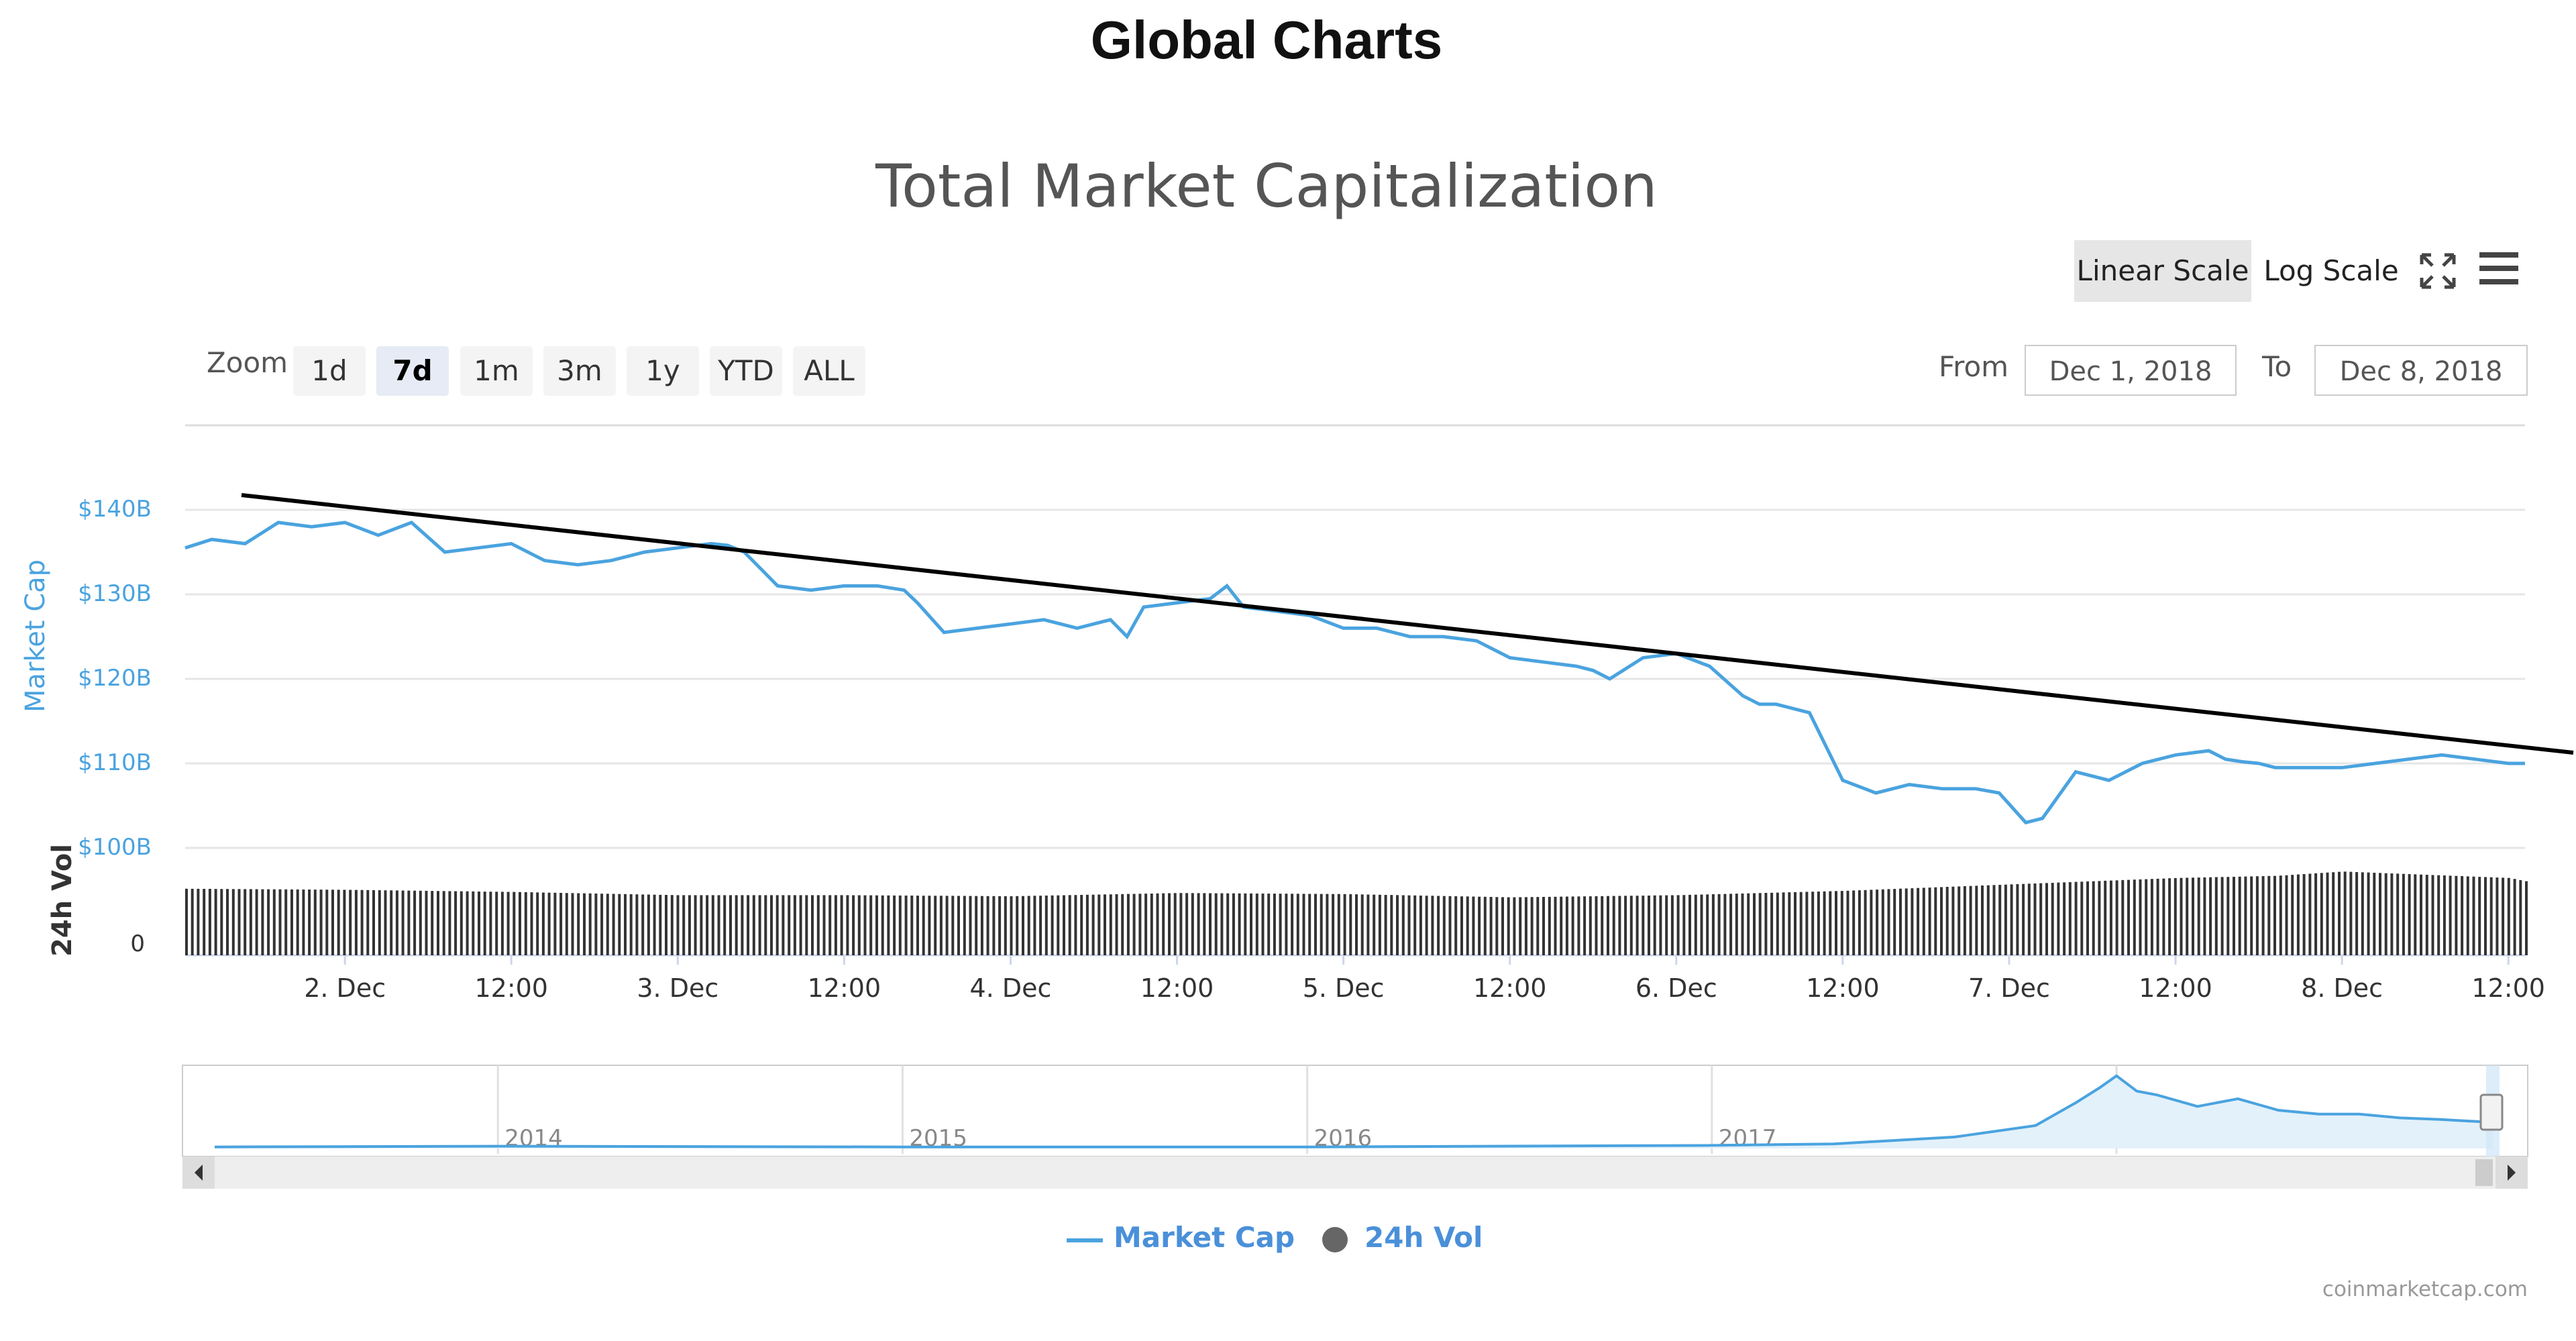 Image resolution: width=2576 pixels, height=1341 pixels. I want to click on zoom-3m-button: 3m, so click(579, 371).